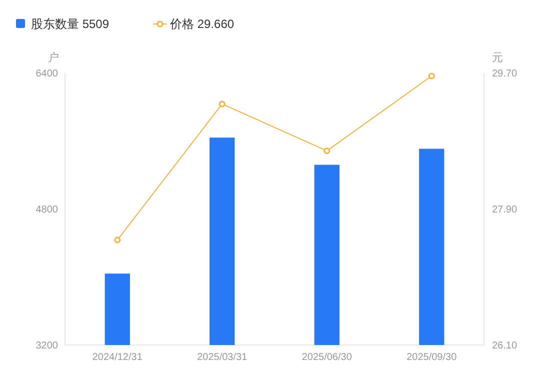 The width and height of the screenshot is (550, 381). I want to click on y-axis-title: 户, so click(53, 57).